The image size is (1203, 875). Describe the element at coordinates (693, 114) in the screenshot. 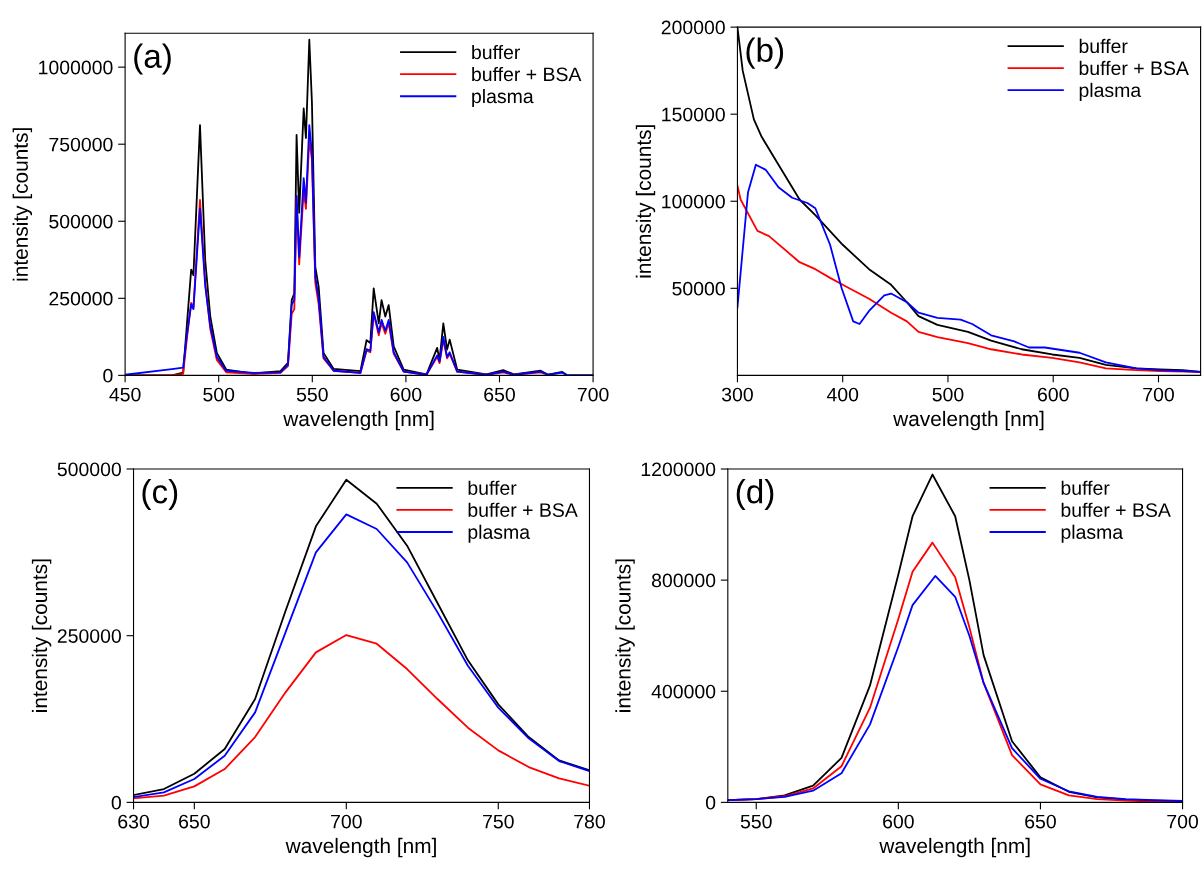

I see `y-tick-label: 150000` at that location.